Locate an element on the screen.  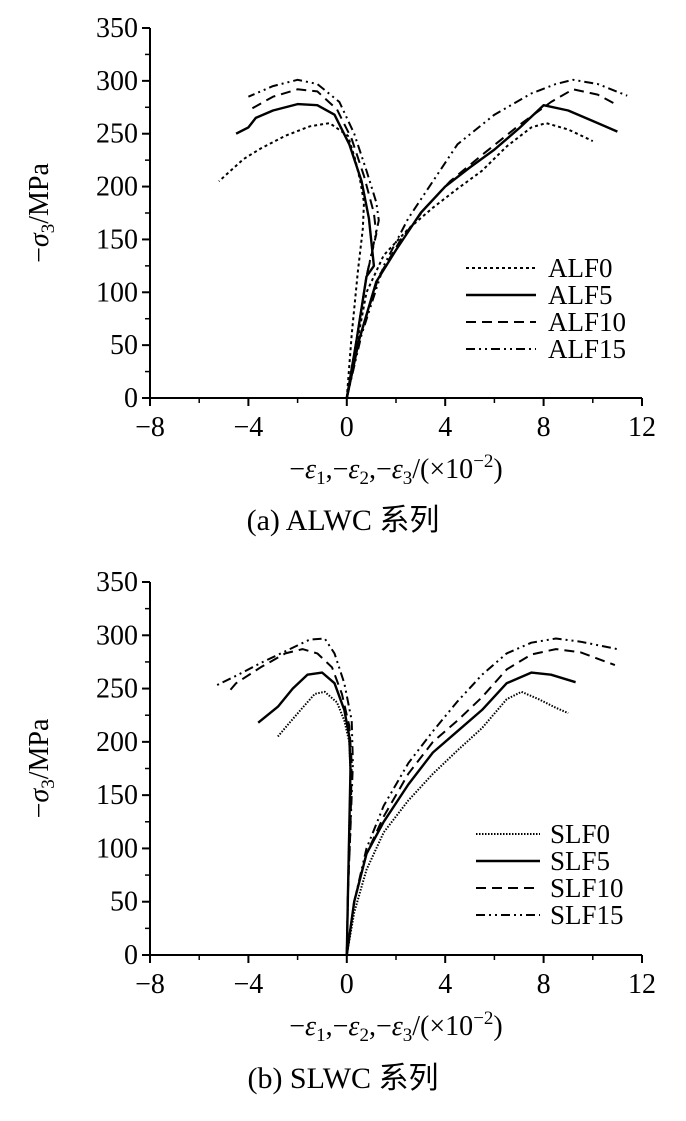
series-line-slf5-right is located at coordinates (460, 813).